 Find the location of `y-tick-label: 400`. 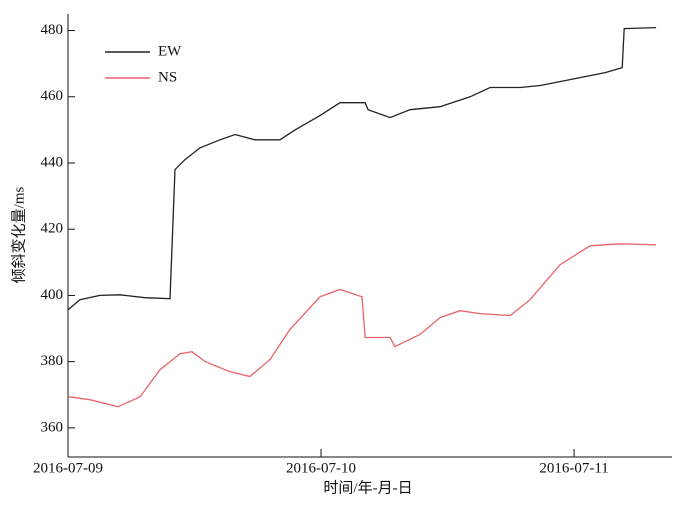

y-tick-label: 400 is located at coordinates (52, 295).